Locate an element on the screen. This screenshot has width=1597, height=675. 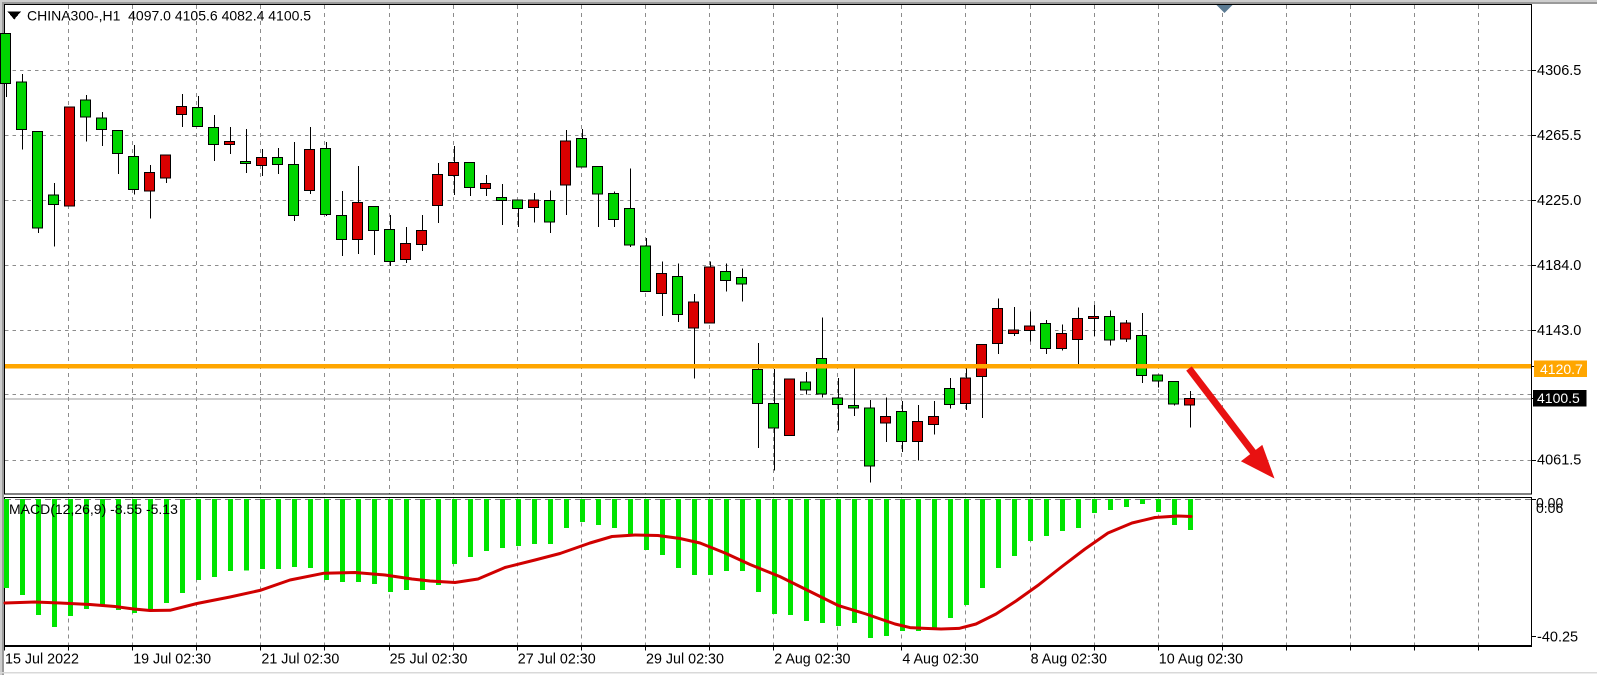
svg-text: MACD(12,26,9) -8.55 -5.13 is located at coordinates (93, 509).